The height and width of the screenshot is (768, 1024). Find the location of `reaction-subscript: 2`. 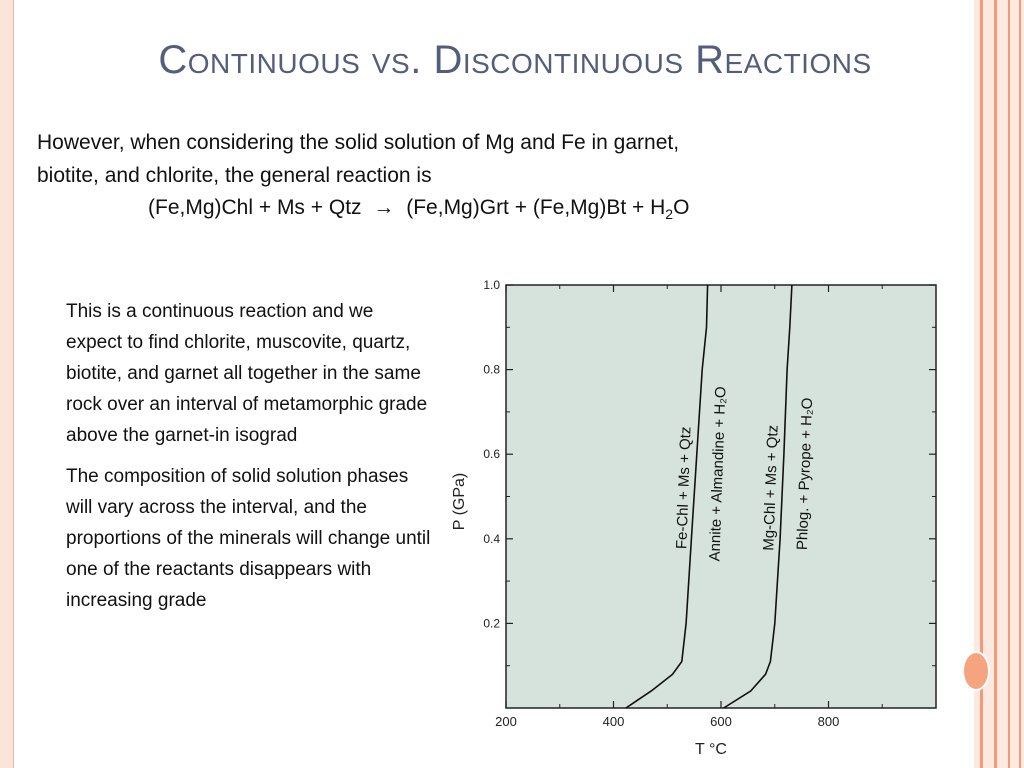

reaction-subscript: 2 is located at coordinates (669, 214).